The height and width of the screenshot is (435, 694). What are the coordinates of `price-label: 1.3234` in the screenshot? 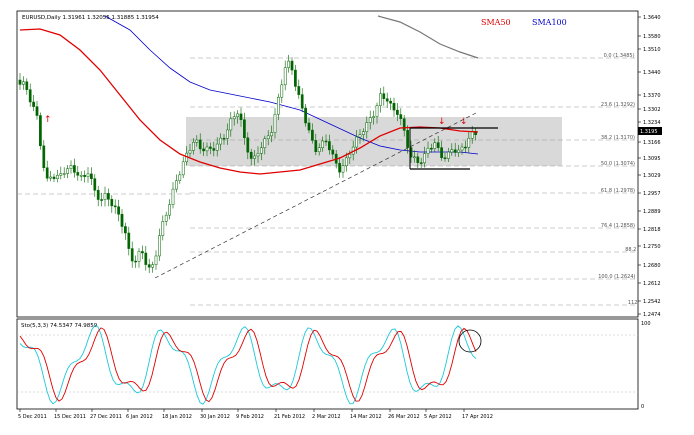 It's located at (652, 123).